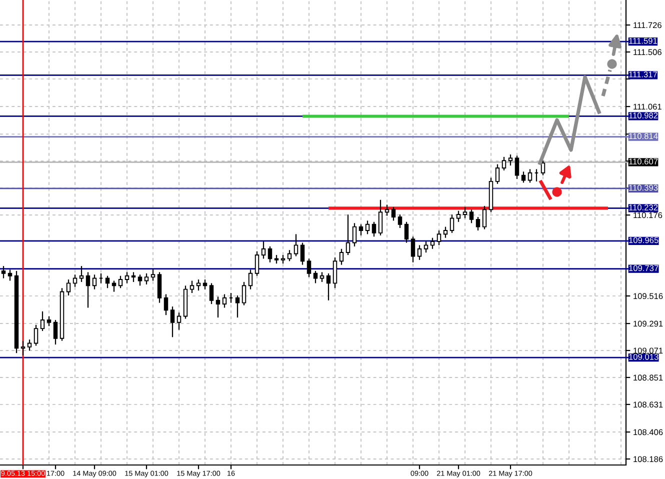  What do you see at coordinates (648, 107) in the screenshot?
I see `y-tick-label: 111.061` at bounding box center [648, 107].